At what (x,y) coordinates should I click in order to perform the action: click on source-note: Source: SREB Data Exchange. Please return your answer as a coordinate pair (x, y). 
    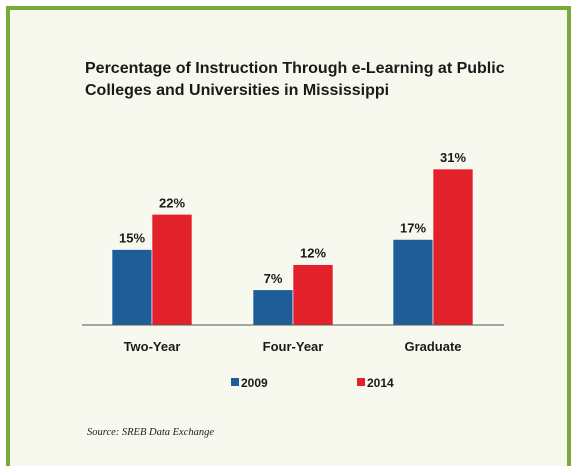
    Looking at the image, I should click on (151, 432).